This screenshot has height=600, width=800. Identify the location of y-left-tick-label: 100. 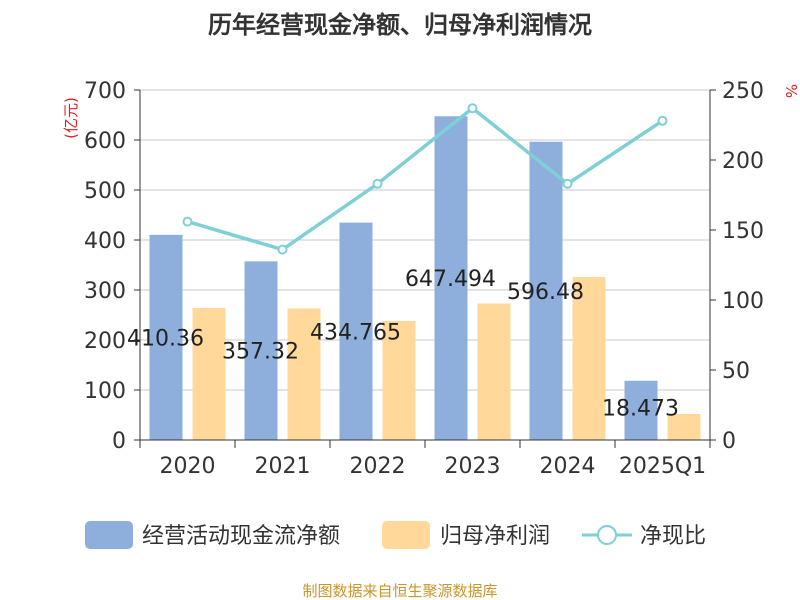
(105, 391).